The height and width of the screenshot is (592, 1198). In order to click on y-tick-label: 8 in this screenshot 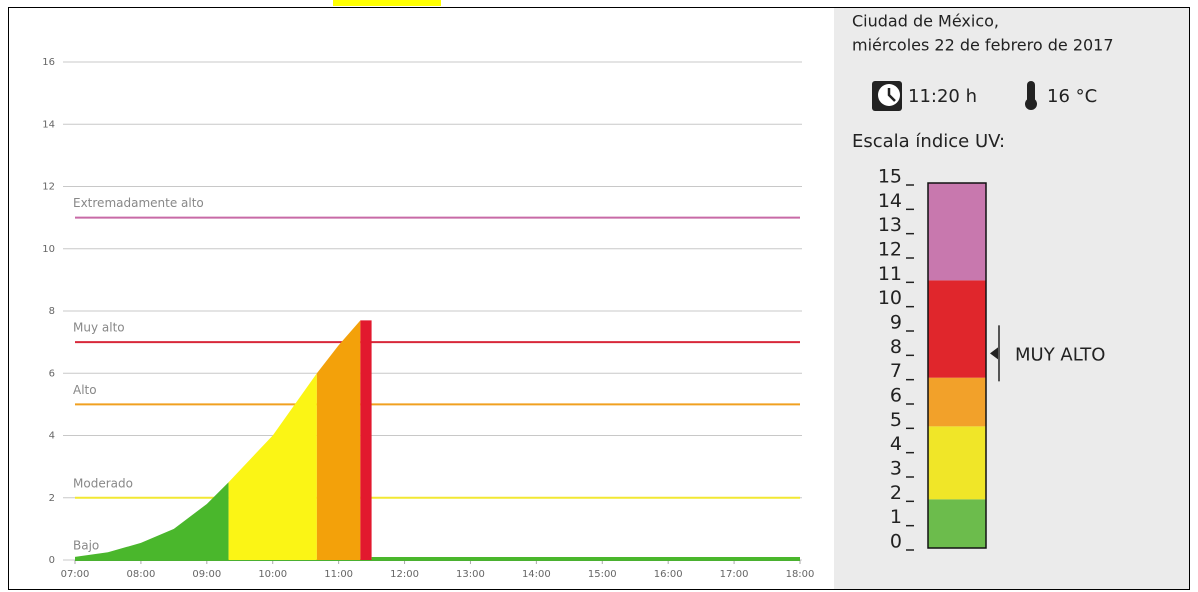, I will do `click(52, 311)`.